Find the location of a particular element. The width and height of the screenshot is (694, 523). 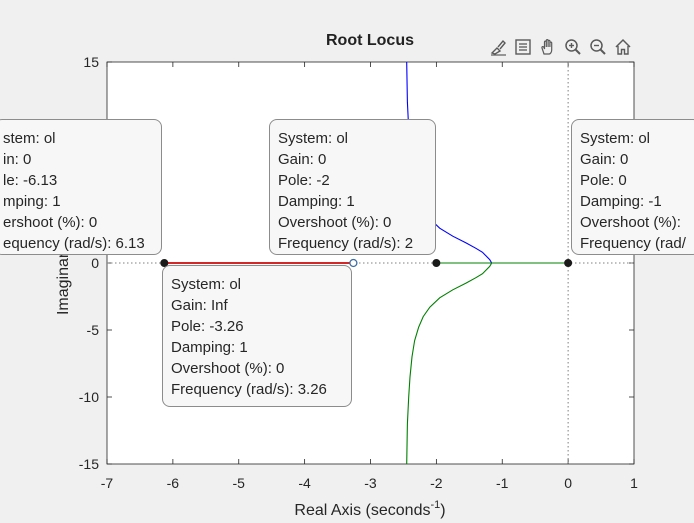

datatip-line: Frequency (rad/ is located at coordinates (633, 243).